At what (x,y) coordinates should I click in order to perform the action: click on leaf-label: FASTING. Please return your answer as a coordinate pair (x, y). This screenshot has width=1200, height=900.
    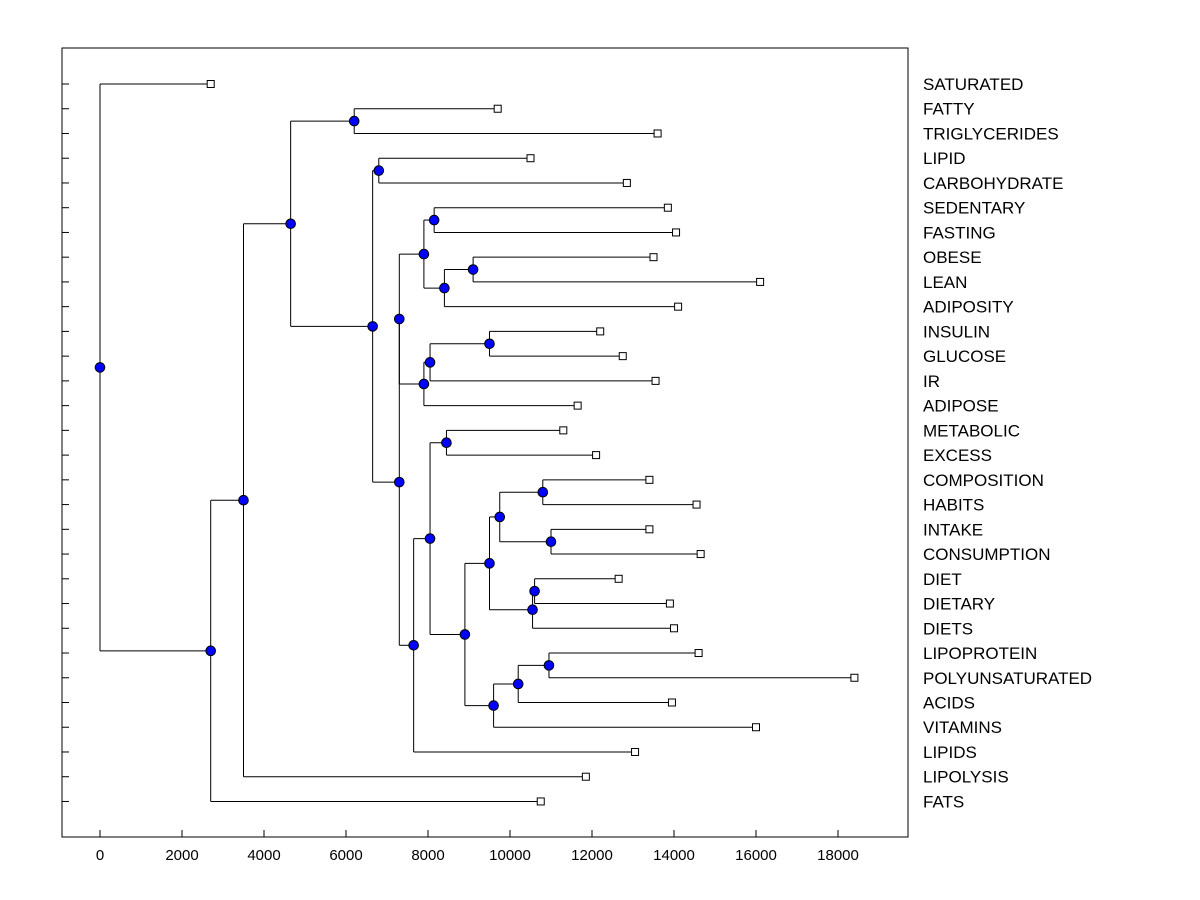
    Looking at the image, I should click on (959, 232).